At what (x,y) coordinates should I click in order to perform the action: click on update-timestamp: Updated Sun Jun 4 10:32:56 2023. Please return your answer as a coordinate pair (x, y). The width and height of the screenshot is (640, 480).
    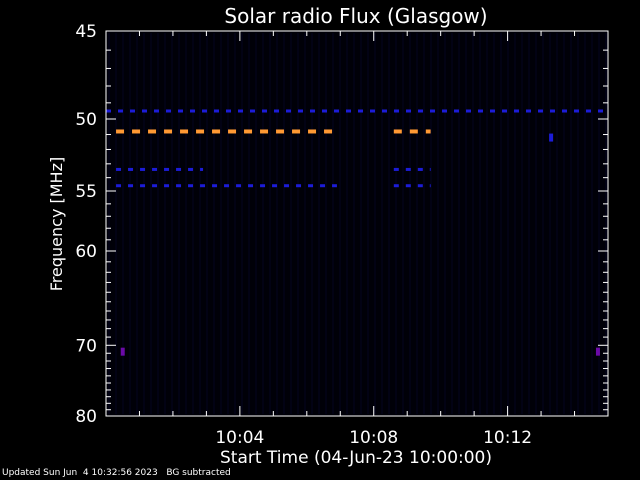
    Looking at the image, I should click on (80, 473).